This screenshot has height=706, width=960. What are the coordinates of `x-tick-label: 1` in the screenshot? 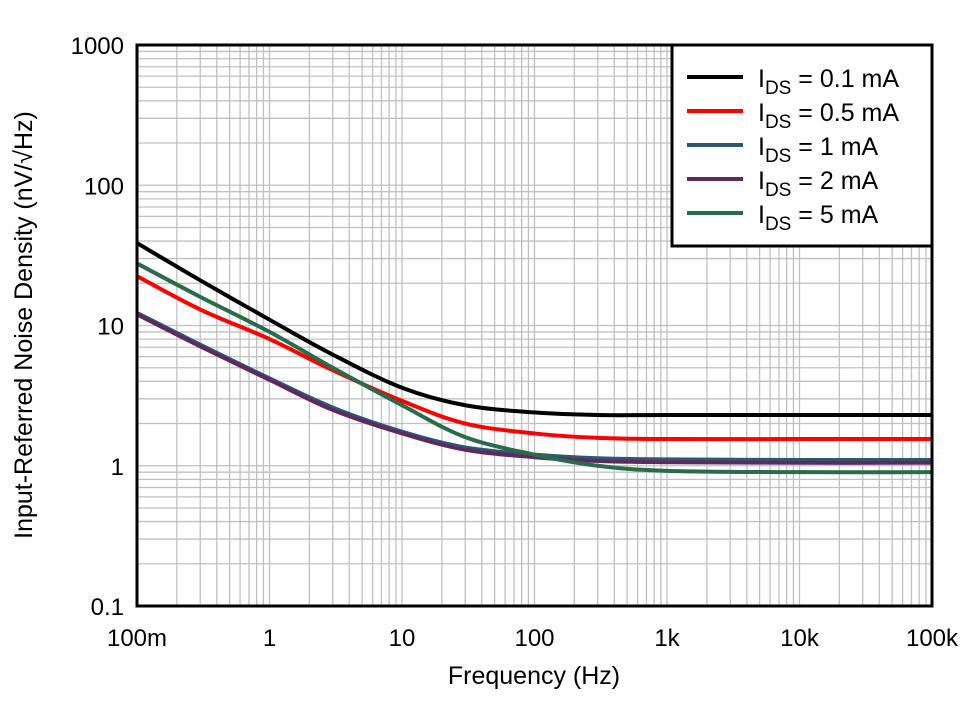 It's located at (269, 638).